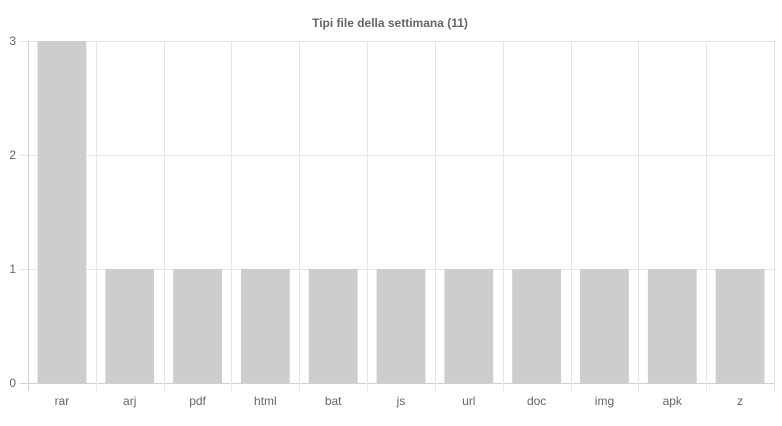 The image size is (782, 426). I want to click on y-axis-ticks: 0 1 2 3, so click(12, 212).